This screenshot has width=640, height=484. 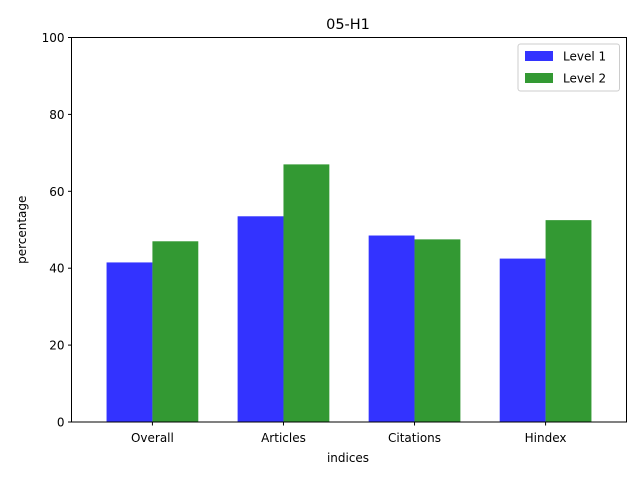 I want to click on chart-title: 05-H1, so click(x=348, y=25).